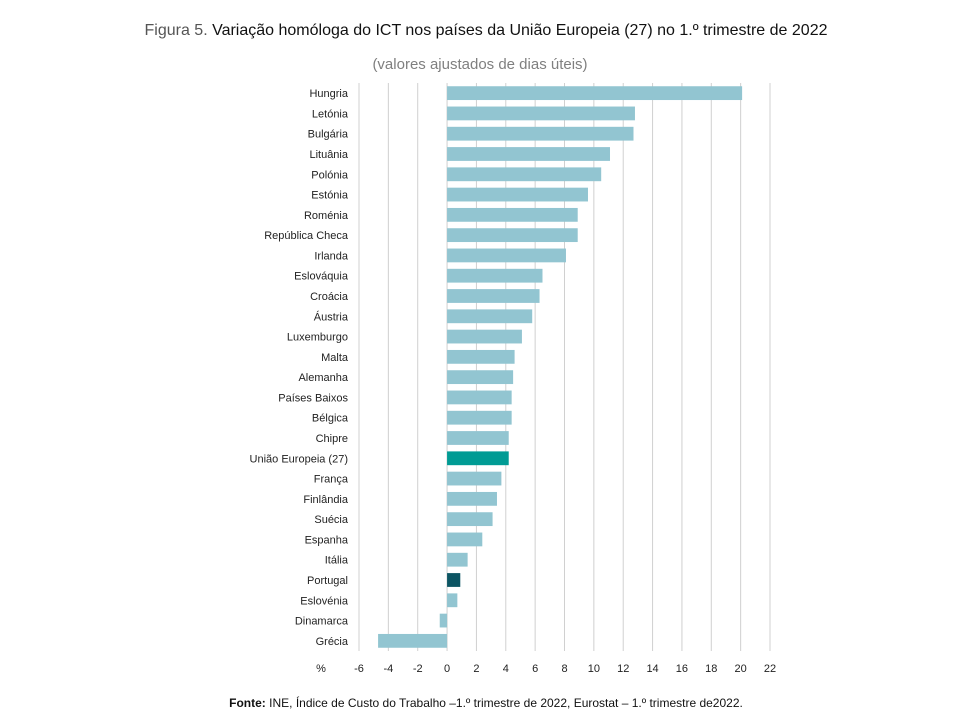 This screenshot has width=972, height=728. What do you see at coordinates (335, 358) in the screenshot?
I see `category-label: Malta` at bounding box center [335, 358].